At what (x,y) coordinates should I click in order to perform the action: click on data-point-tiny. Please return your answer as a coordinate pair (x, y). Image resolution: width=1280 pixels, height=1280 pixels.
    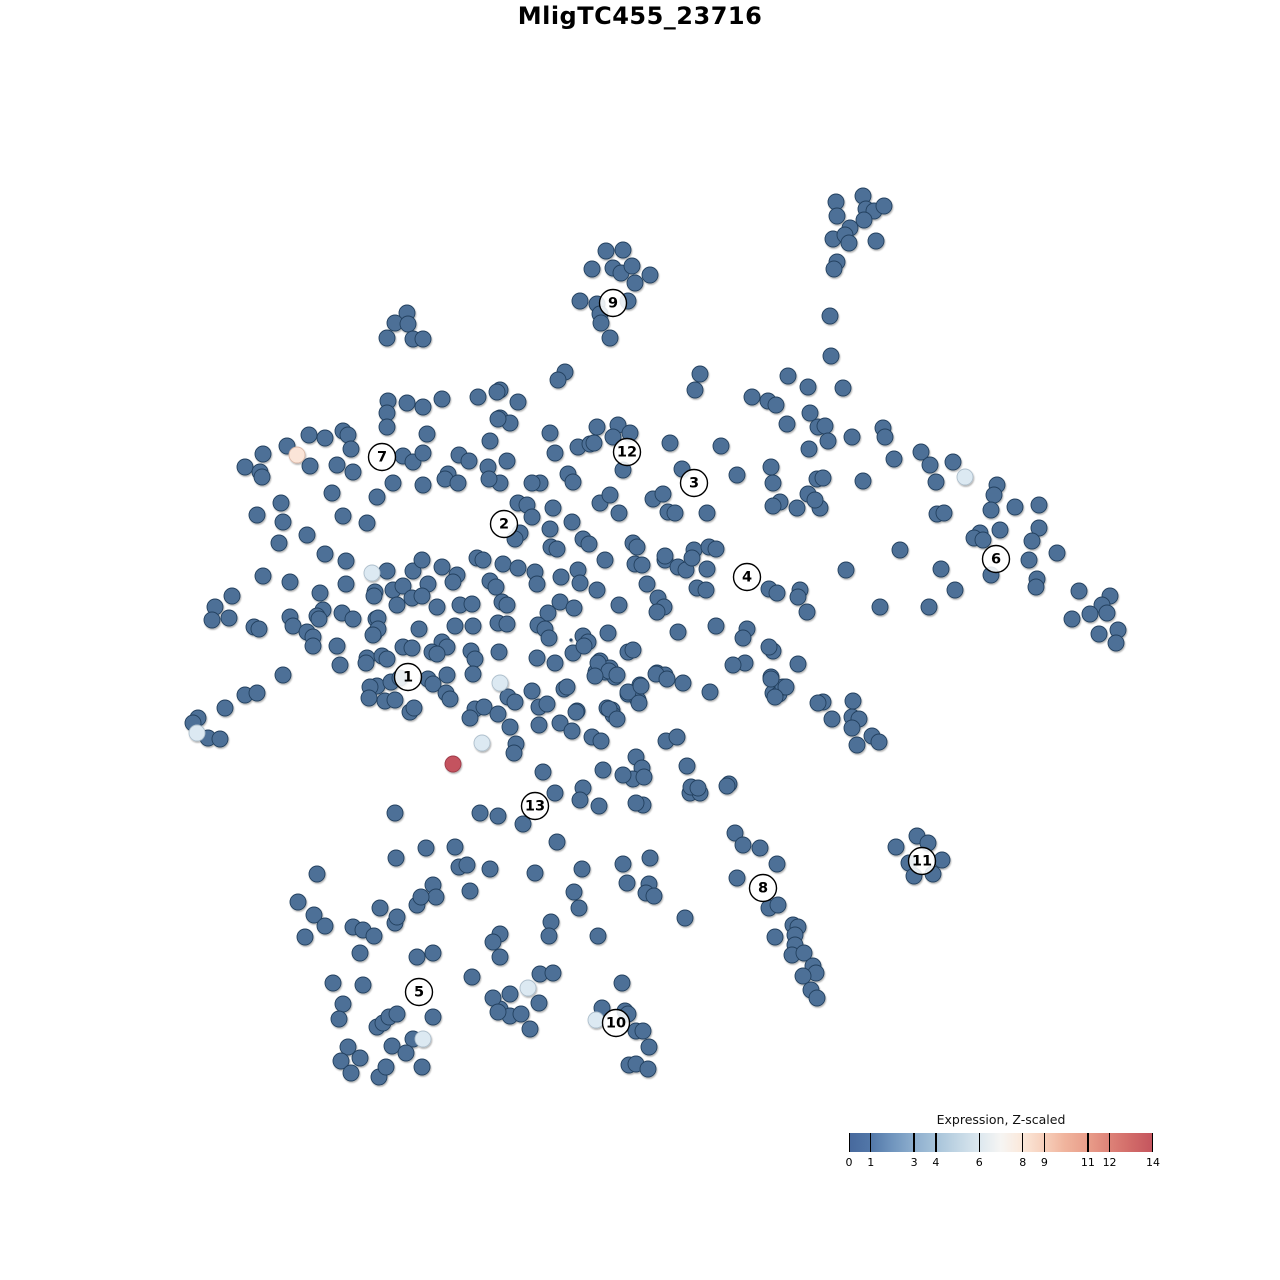
    Looking at the image, I should click on (571, 640).